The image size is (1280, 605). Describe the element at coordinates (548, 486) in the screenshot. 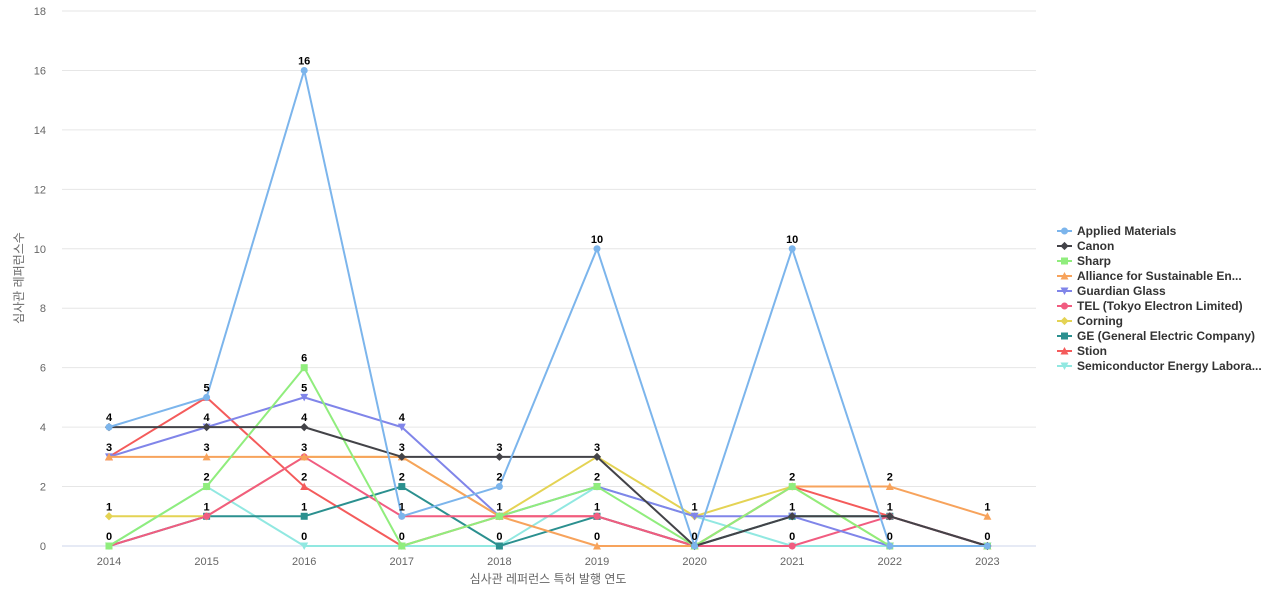

I see `series-line` at that location.